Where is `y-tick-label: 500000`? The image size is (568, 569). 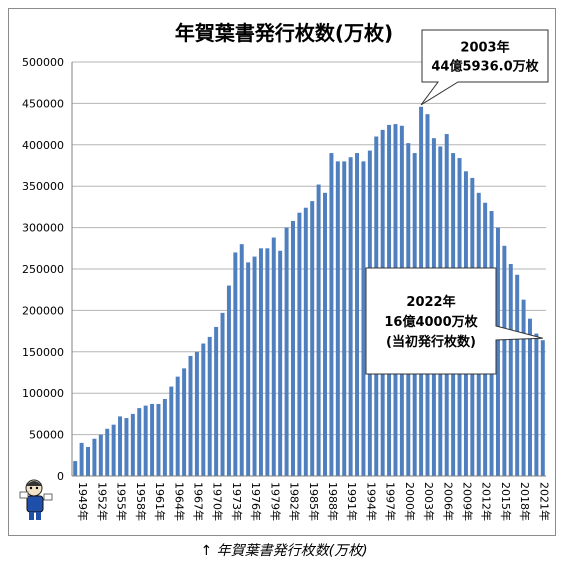 y-tick-label: 500000 is located at coordinates (43, 62).